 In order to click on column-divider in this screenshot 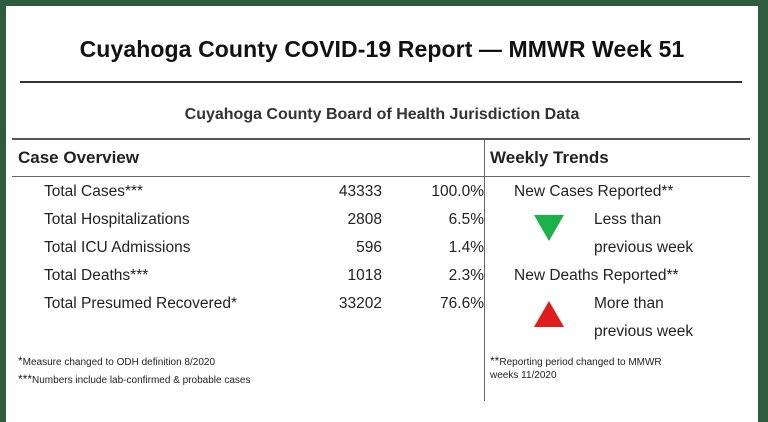, I will do `click(484, 270)`.